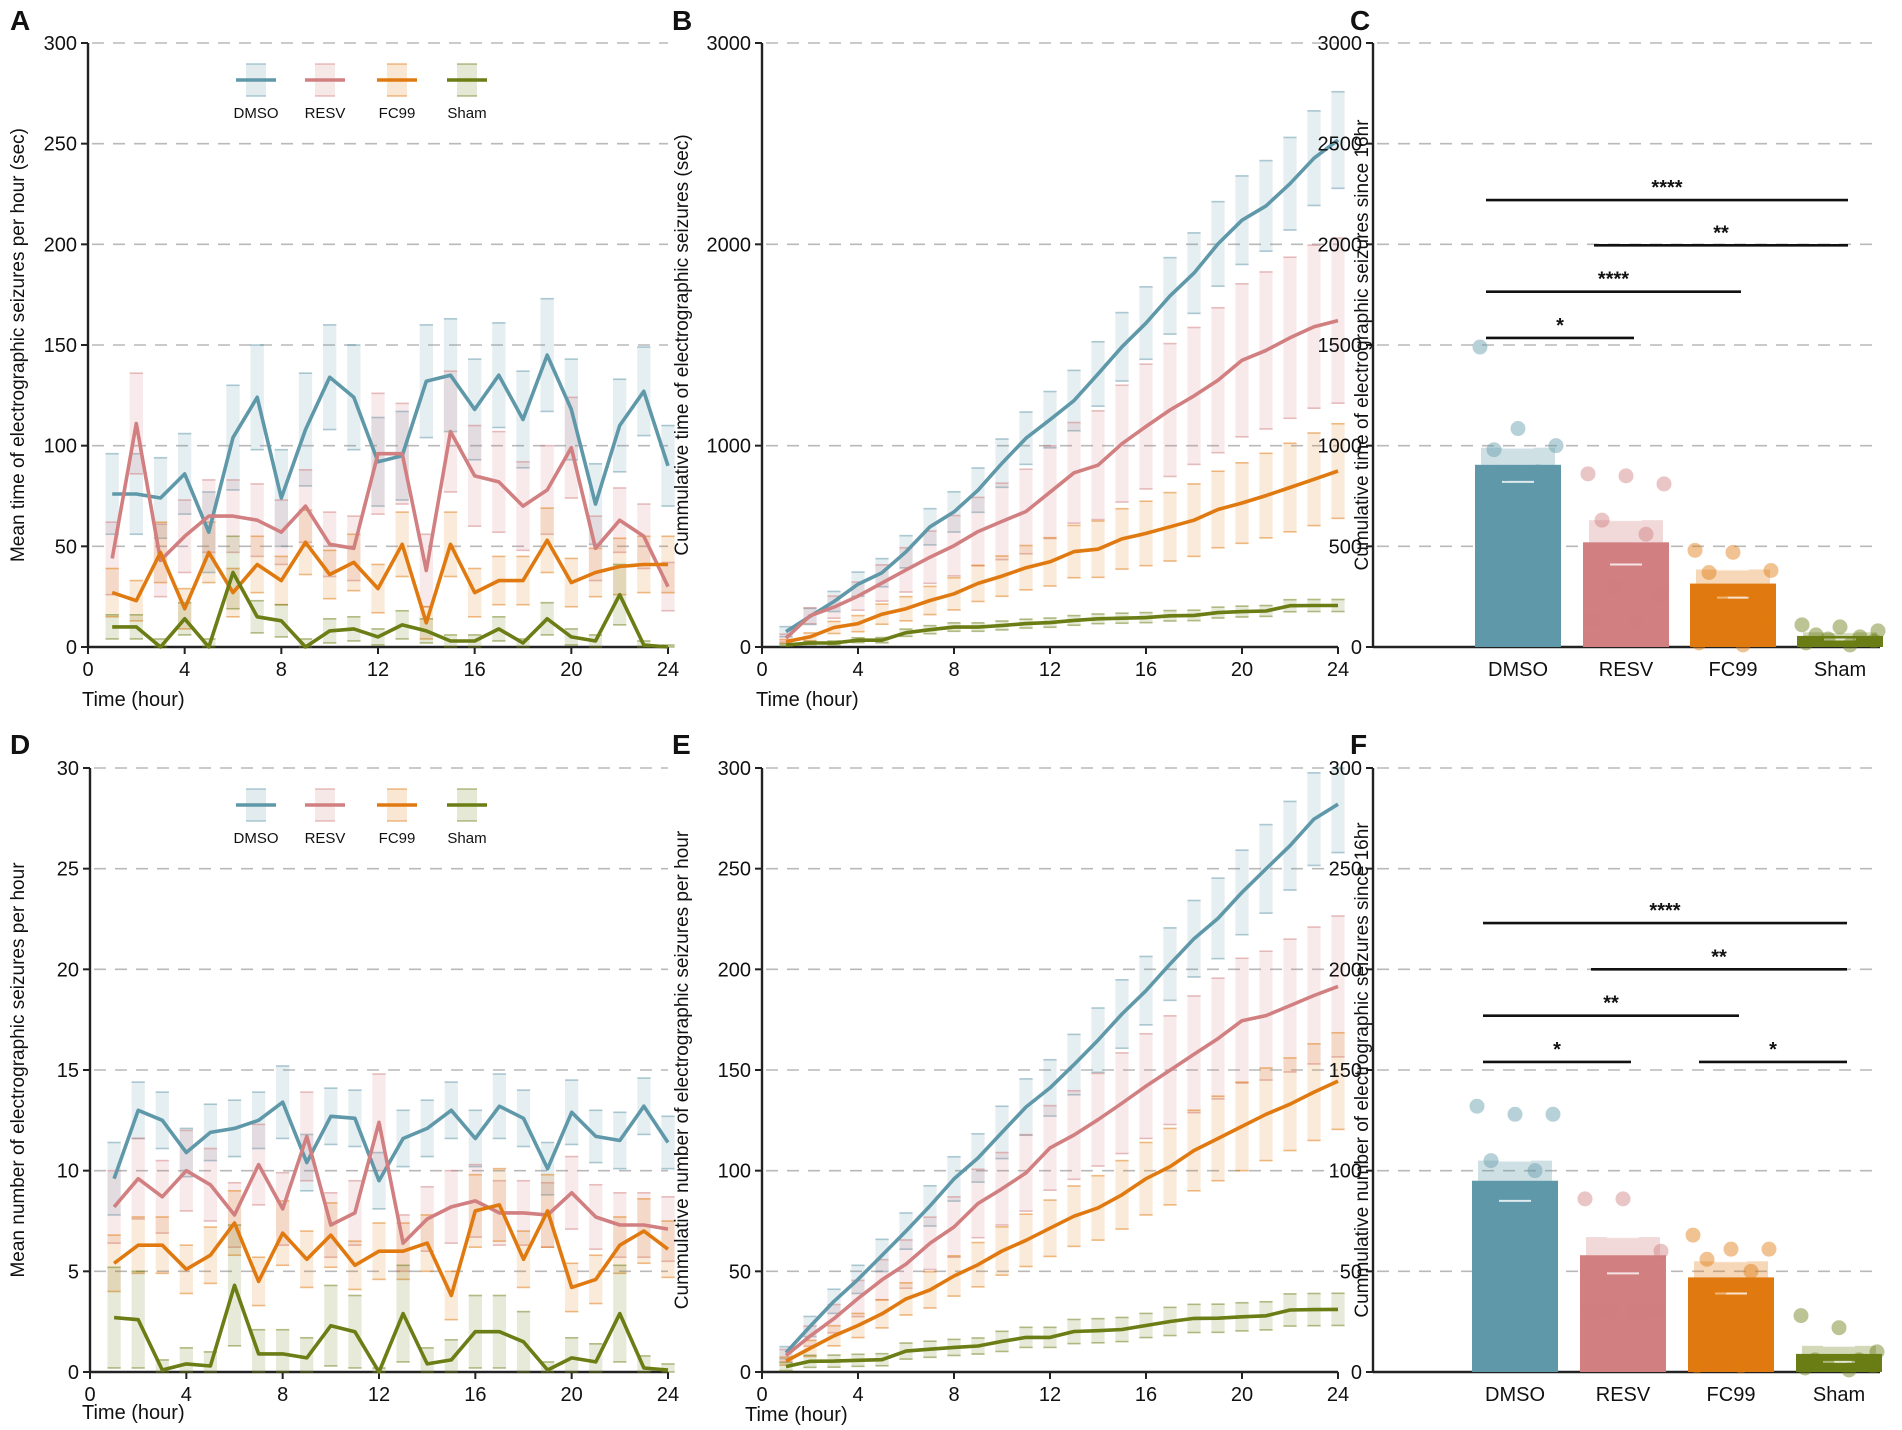 Image resolution: width=1902 pixels, height=1430 pixels. I want to click on y-tick-label: 500, so click(1345, 547).